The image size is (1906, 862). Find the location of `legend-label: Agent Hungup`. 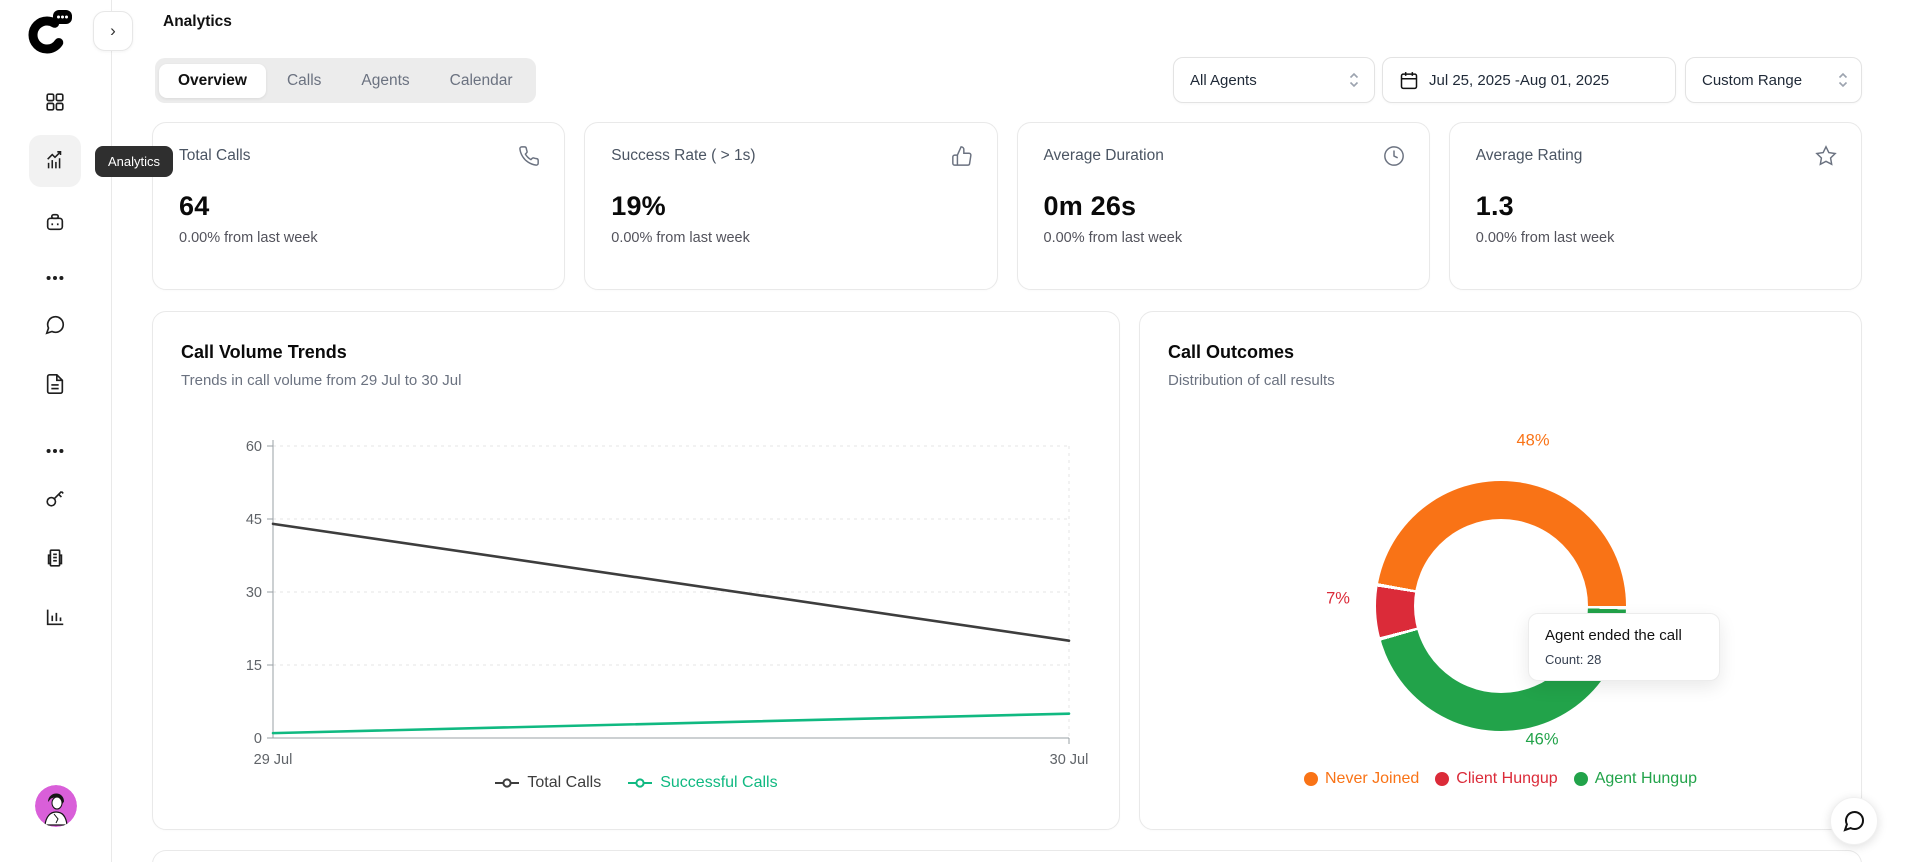

legend-label: Agent Hungup is located at coordinates (1645, 778).